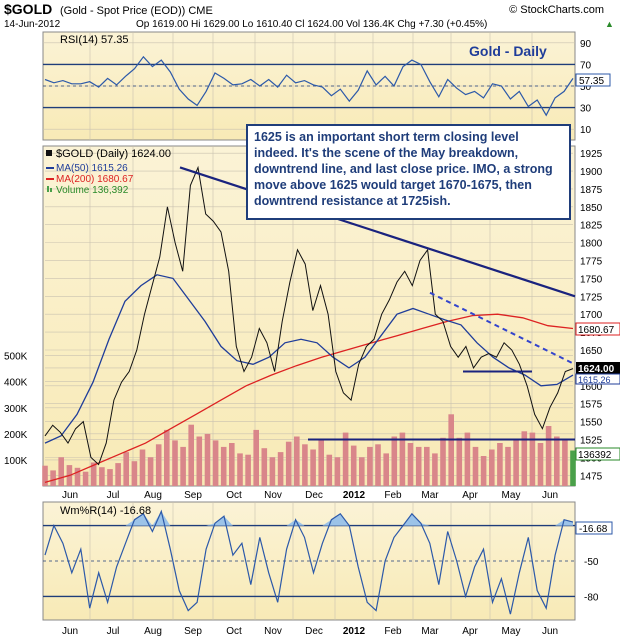 The height and width of the screenshot is (639, 620). I want to click on price-y-tick-label: 1900, so click(591, 172).